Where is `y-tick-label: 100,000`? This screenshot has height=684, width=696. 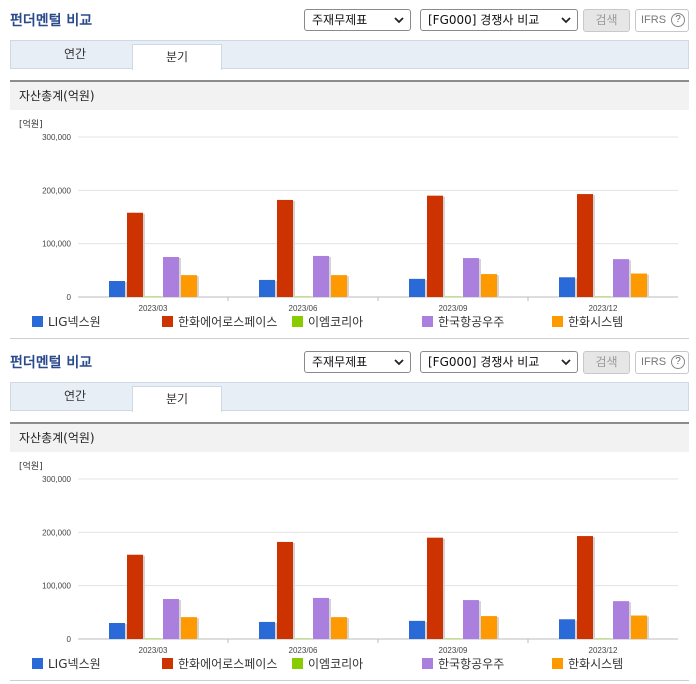
y-tick-label: 100,000 is located at coordinates (56, 586).